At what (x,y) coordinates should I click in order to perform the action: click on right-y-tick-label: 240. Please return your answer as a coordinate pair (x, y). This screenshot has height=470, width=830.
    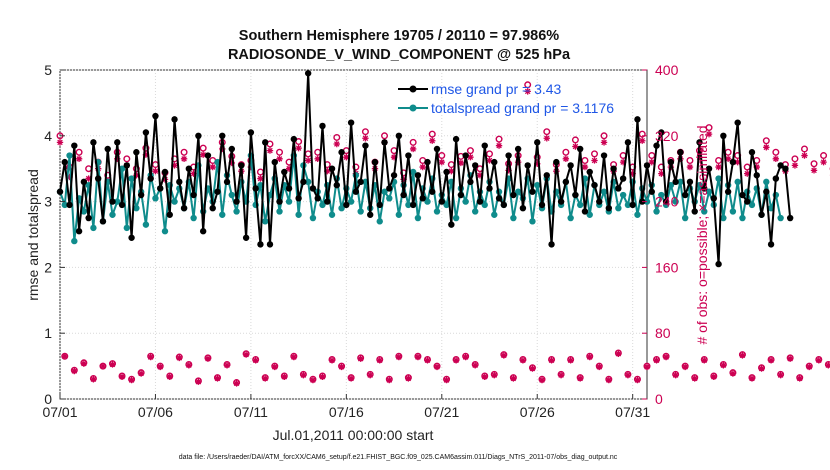
    Looking at the image, I should click on (667, 202).